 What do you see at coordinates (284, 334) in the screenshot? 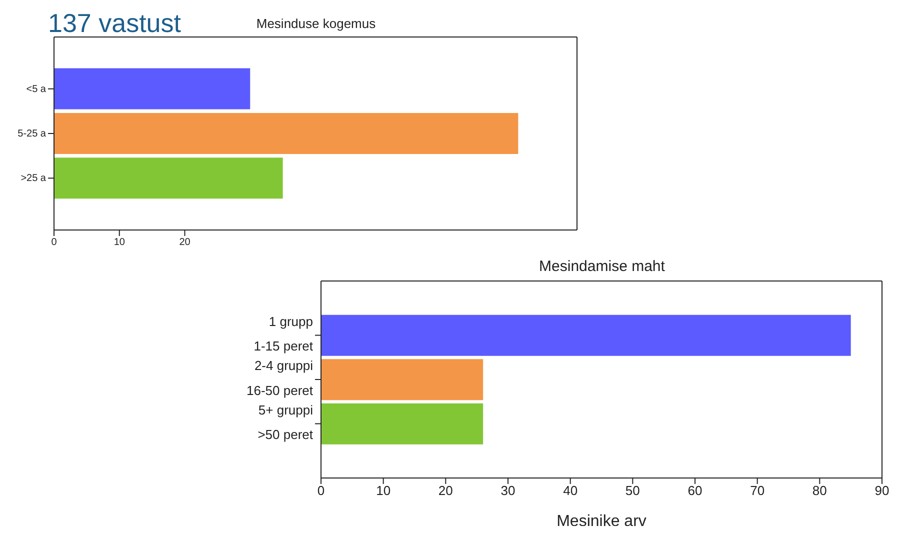
I see `y-tick-label: 1 grupp 1-15 peret` at bounding box center [284, 334].